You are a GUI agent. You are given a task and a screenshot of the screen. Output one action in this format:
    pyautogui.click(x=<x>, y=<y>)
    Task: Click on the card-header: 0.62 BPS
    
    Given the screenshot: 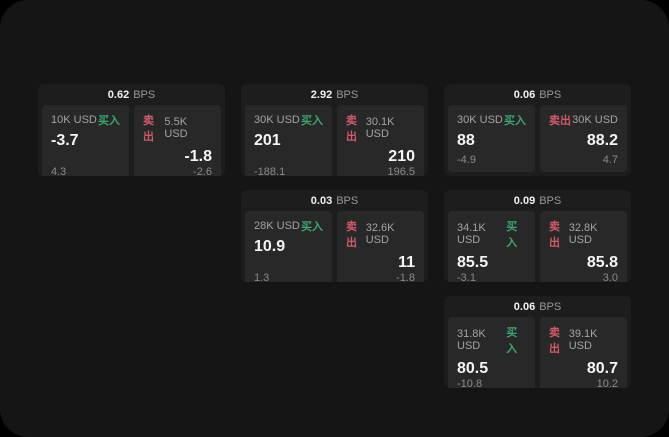 What is the action you would take?
    pyautogui.click(x=131, y=94)
    